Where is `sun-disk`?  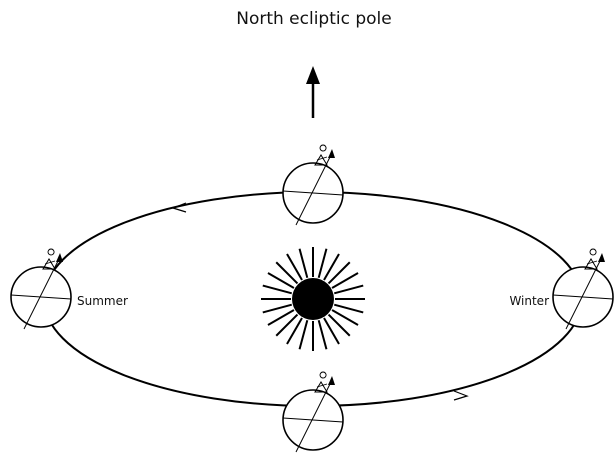
sun-disk is located at coordinates (313, 299).